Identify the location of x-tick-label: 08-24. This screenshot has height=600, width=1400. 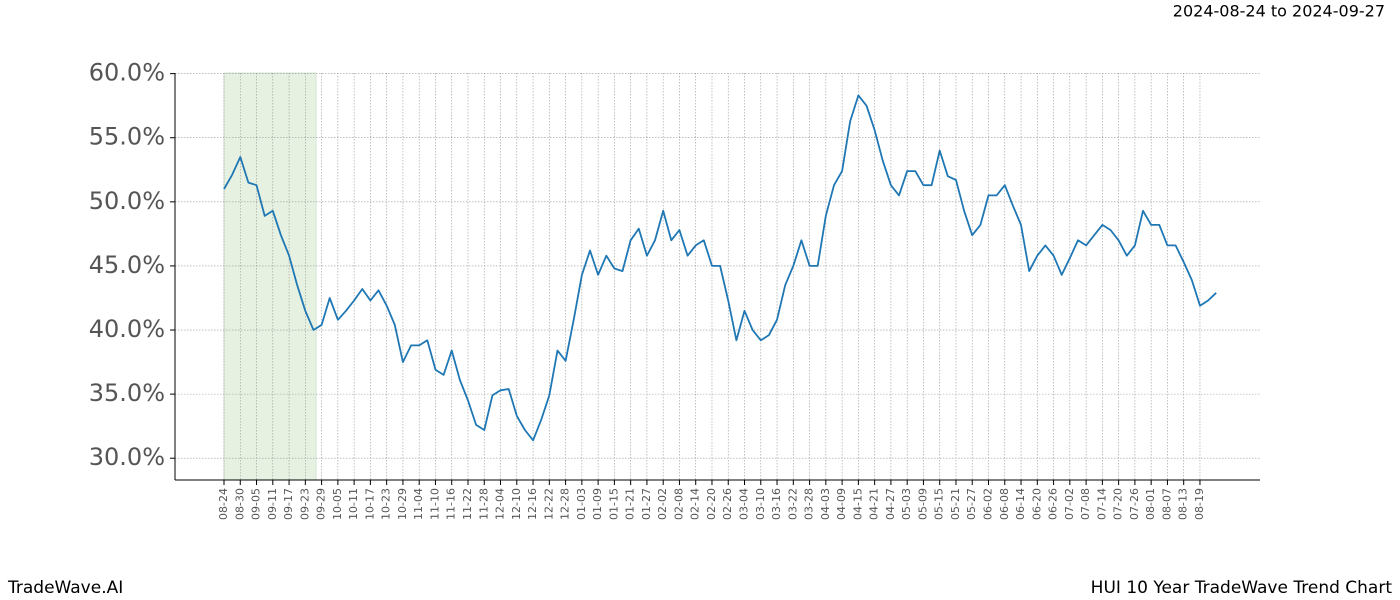
(223, 504).